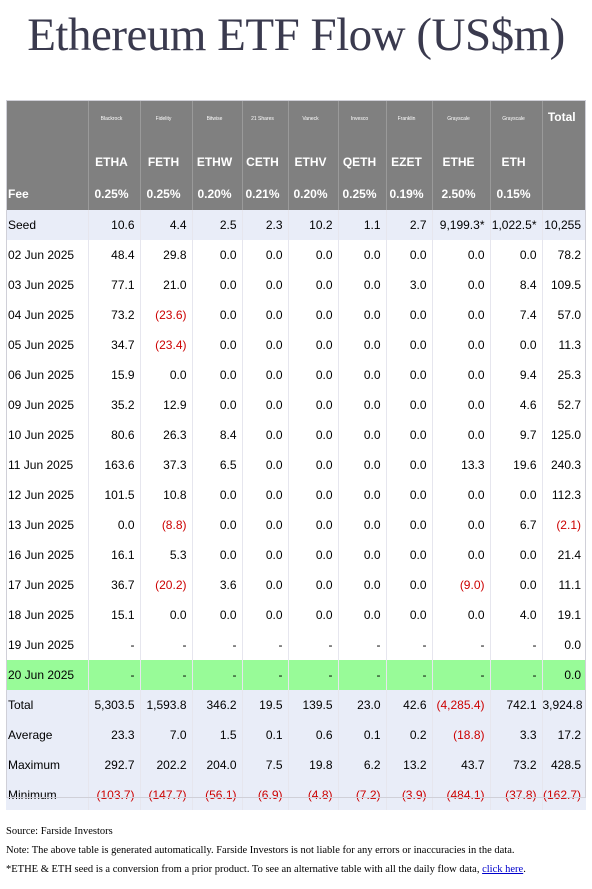 The height and width of the screenshot is (889, 592). I want to click on ticker-header-cell: CETH, so click(265, 162).